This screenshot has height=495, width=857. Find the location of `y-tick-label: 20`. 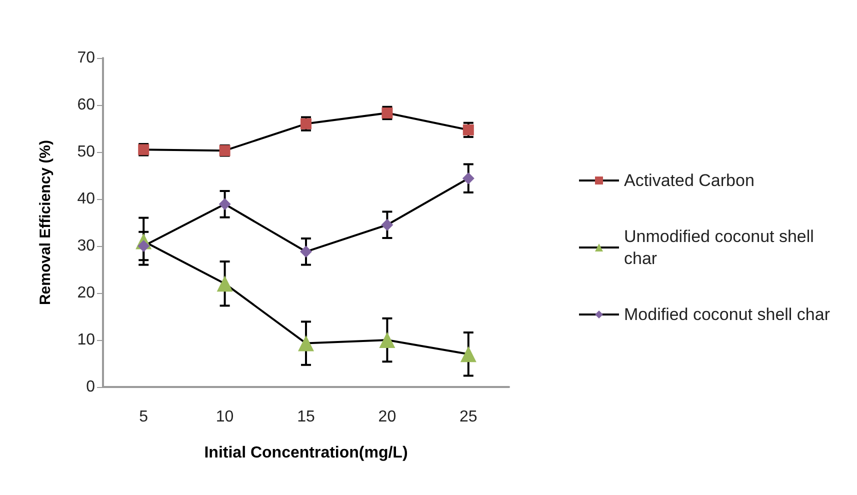

y-tick-label: 20 is located at coordinates (86, 293).